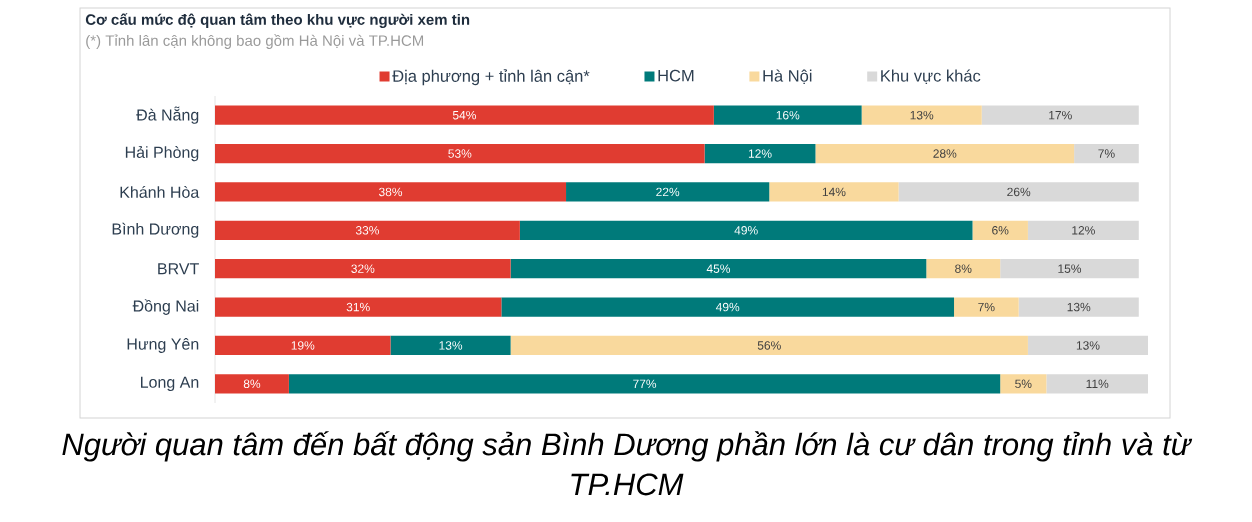  What do you see at coordinates (491, 77) in the screenshot?
I see `legend-label: Địa phương + tỉnh lân cận*` at bounding box center [491, 77].